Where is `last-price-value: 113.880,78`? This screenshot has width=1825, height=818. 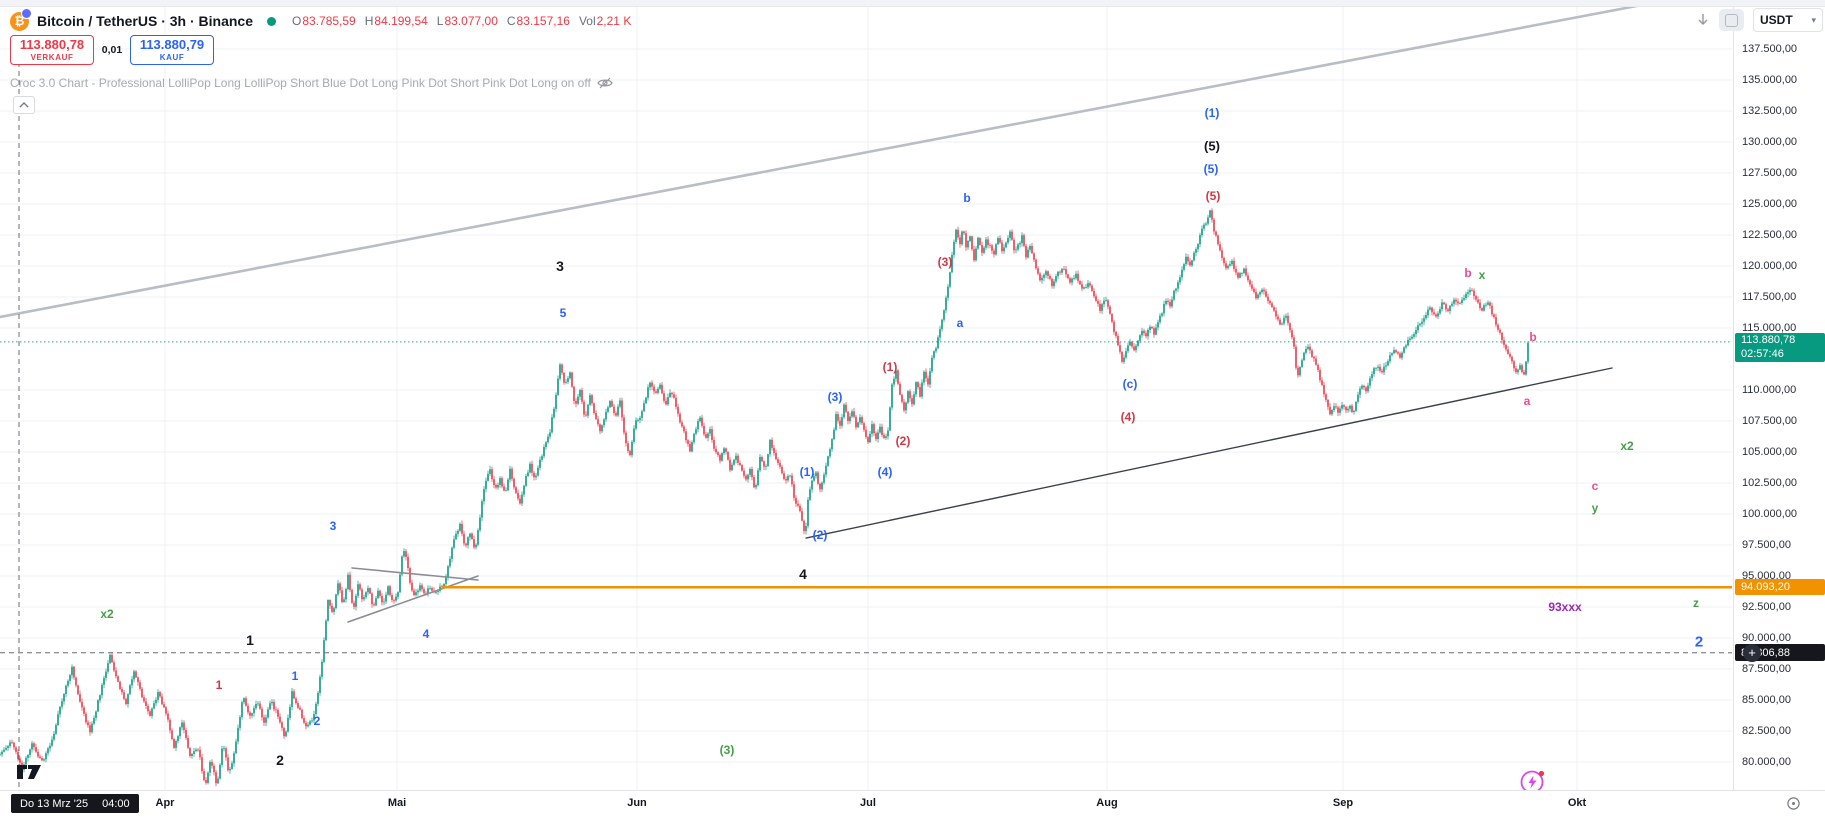
last-price-value: 113.880,78 is located at coordinates (1768, 340).